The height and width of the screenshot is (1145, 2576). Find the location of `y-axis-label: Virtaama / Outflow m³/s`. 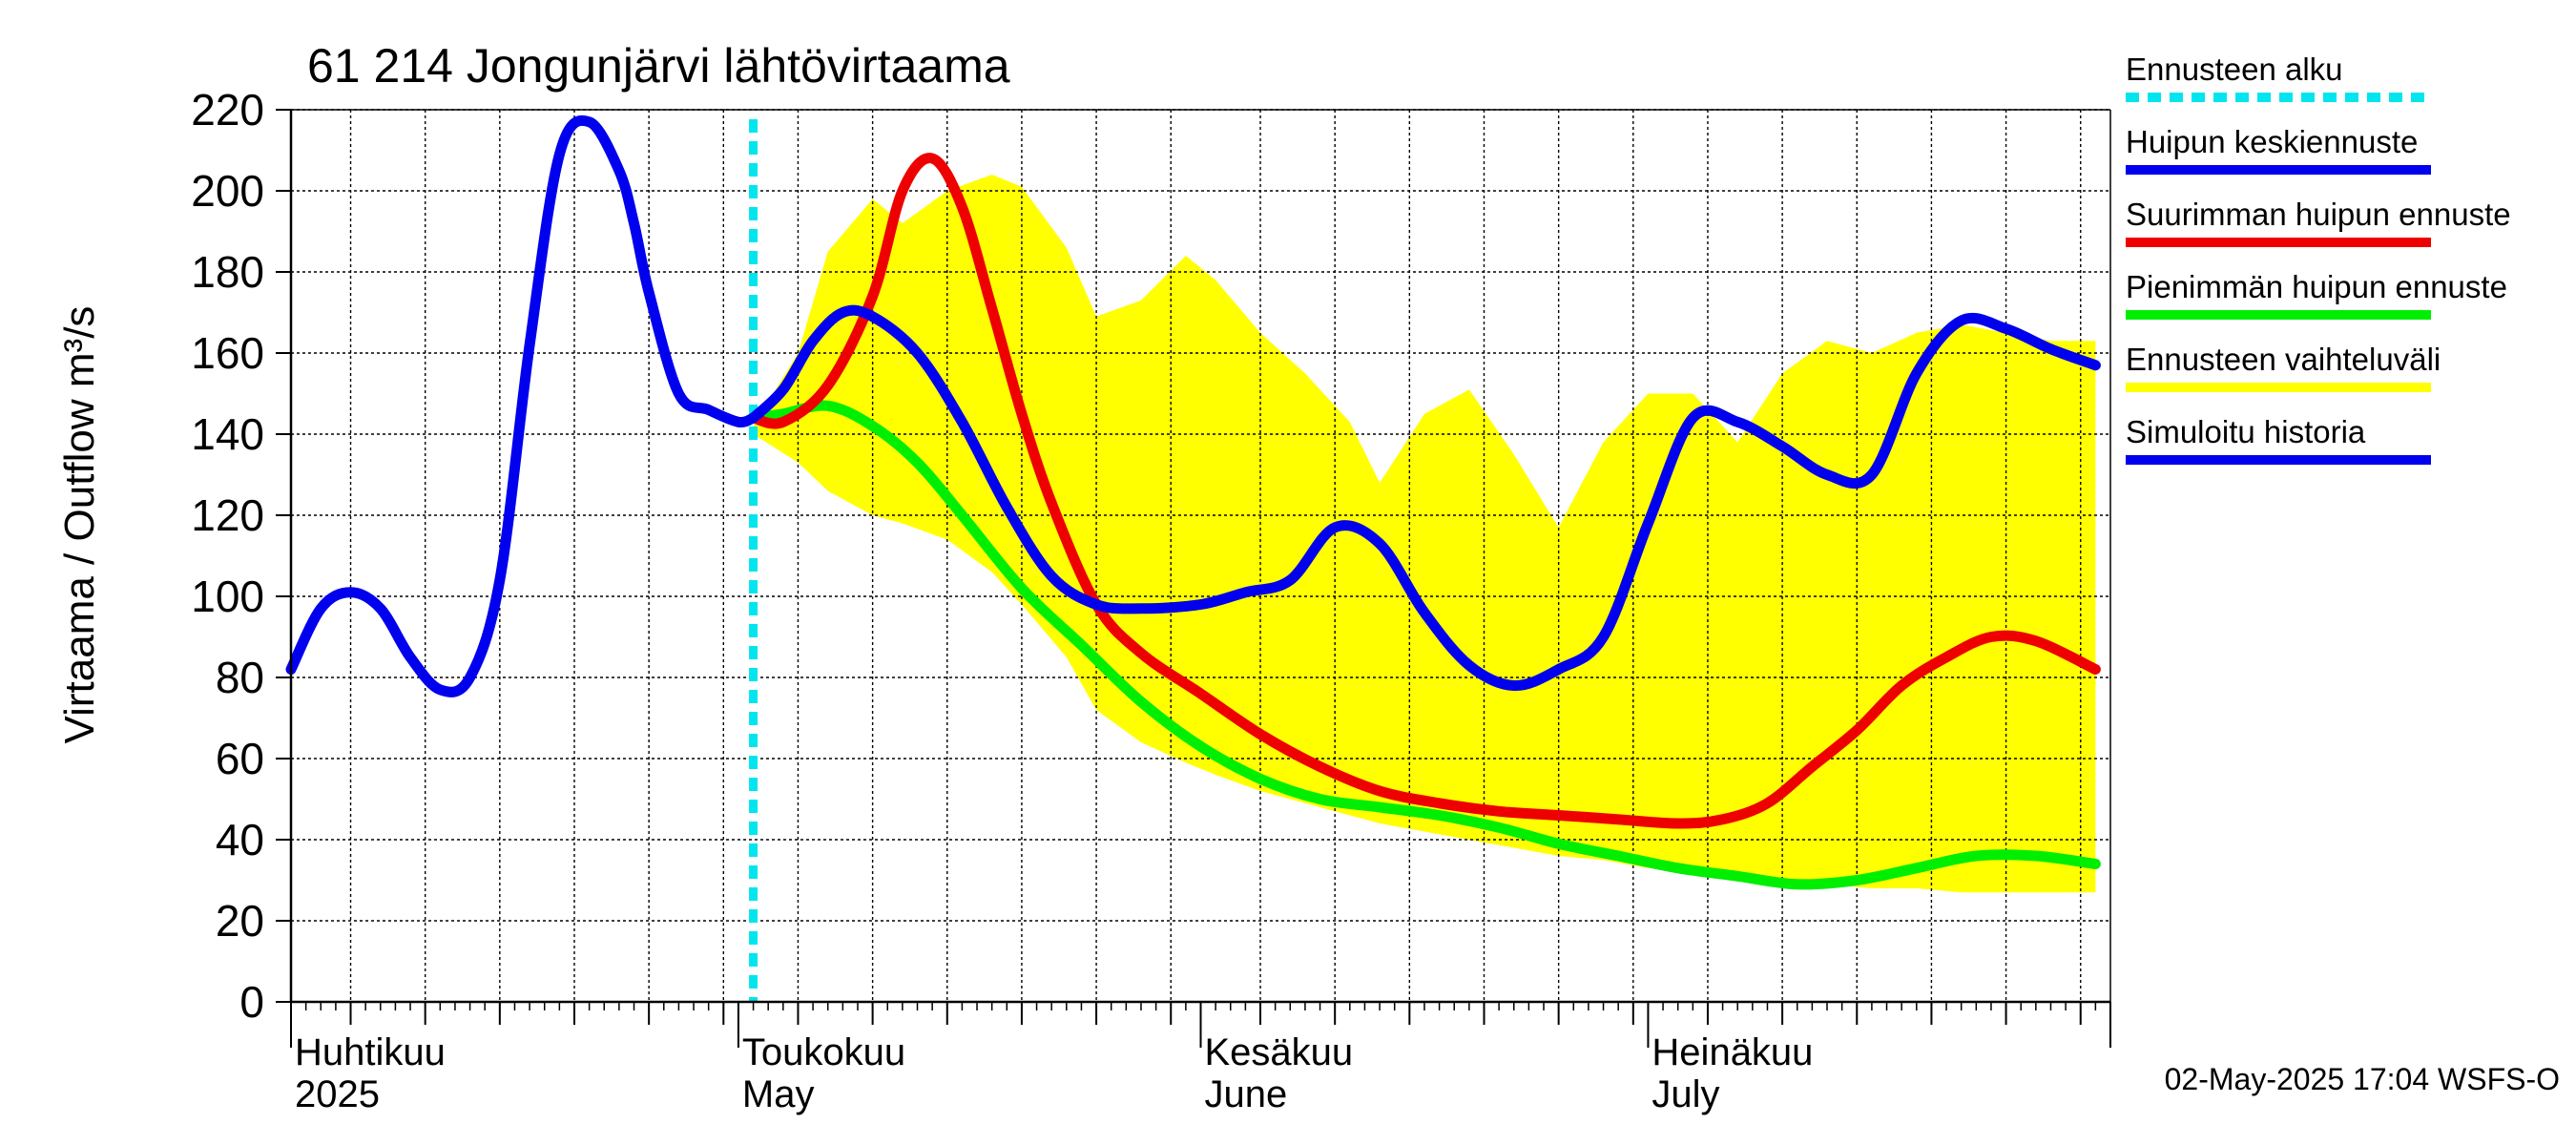

y-axis-label: Virtaama / Outflow m³/s is located at coordinates (79, 525).